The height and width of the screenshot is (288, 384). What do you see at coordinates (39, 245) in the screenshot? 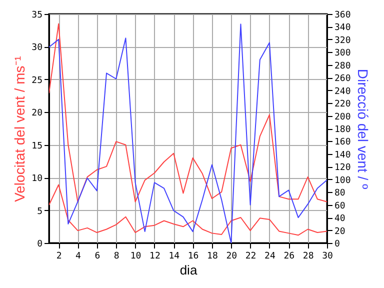
I see `y-tick-label: 0` at bounding box center [39, 245].